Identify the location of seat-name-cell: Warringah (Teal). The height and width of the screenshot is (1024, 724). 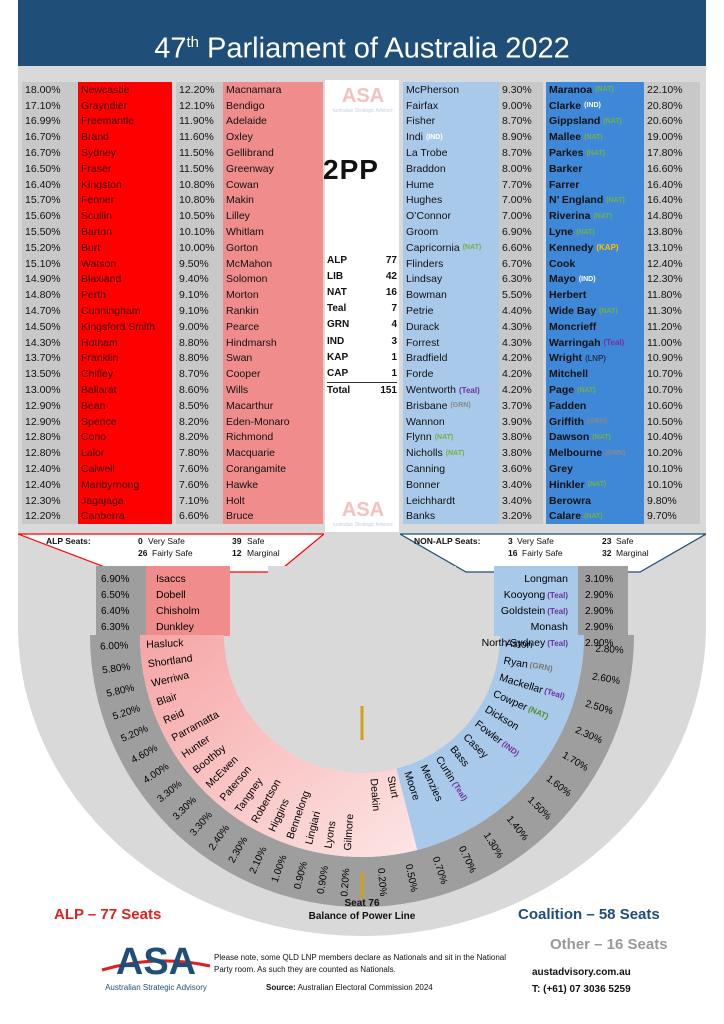
(595, 342).